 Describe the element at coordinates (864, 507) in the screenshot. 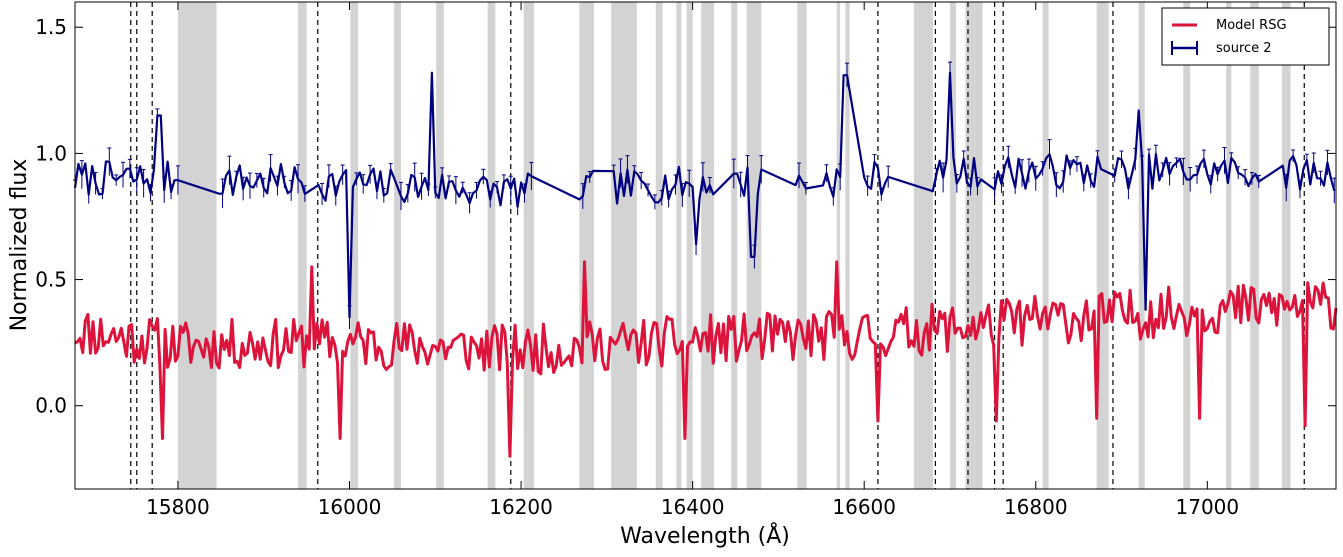

I see `x-tick-label: 16600` at that location.